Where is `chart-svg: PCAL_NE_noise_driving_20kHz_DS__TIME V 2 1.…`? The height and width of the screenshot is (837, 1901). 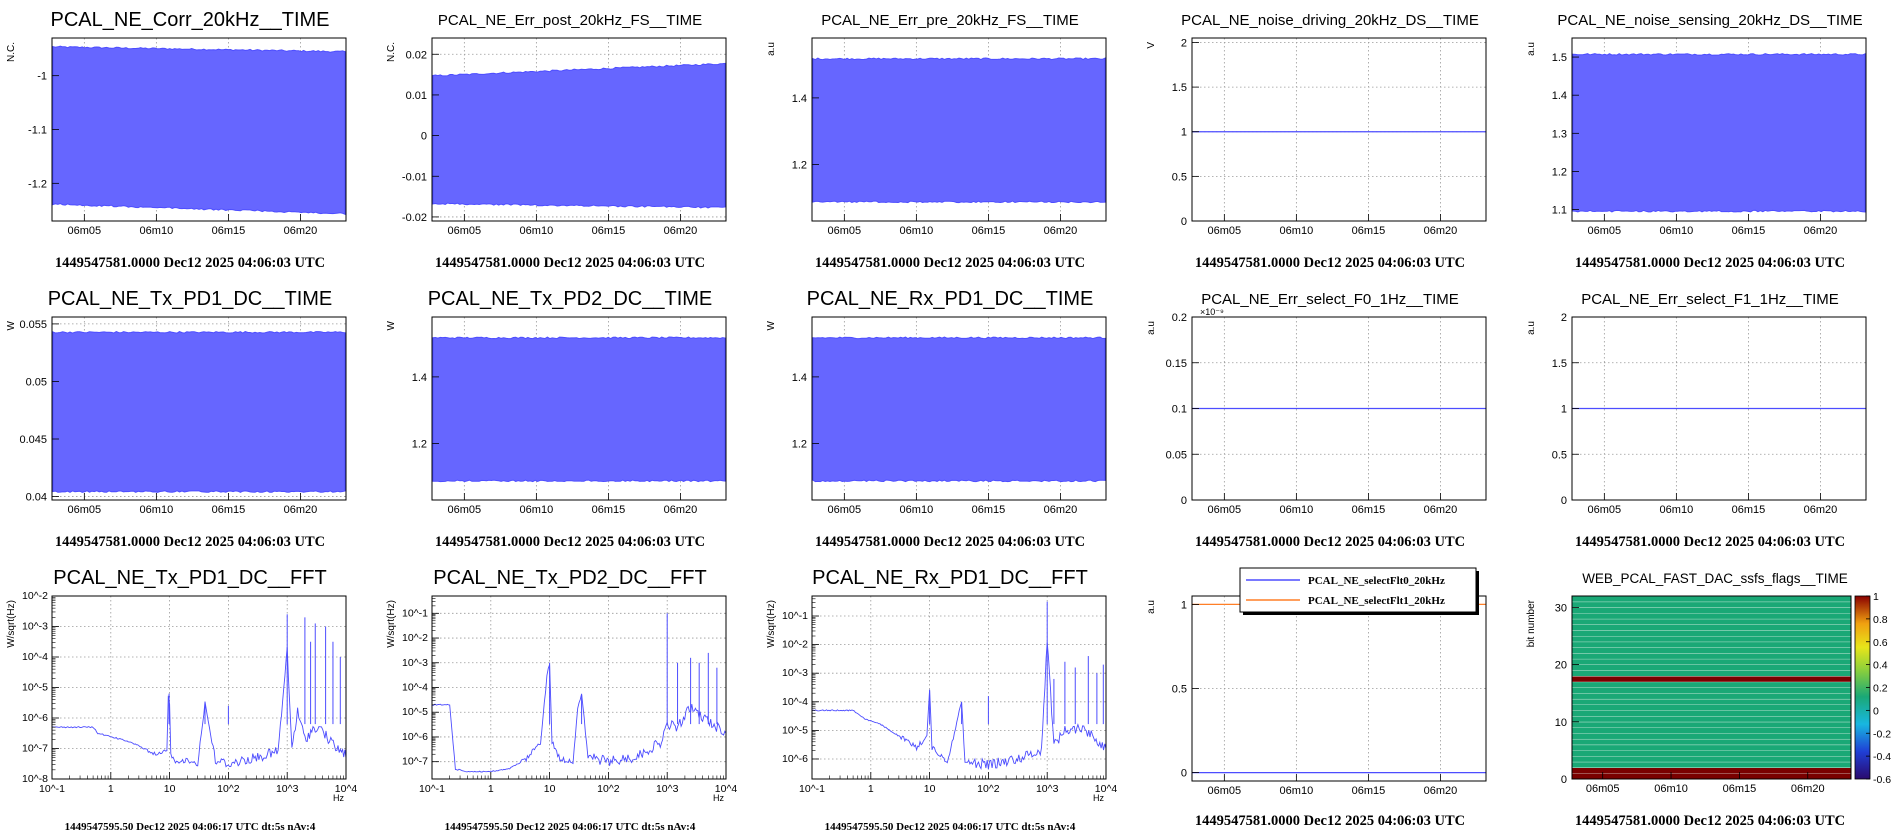 chart-svg: PCAL_NE_noise_driving_20kHz_DS__TIME V 2 1.… is located at coordinates (1316, 141).